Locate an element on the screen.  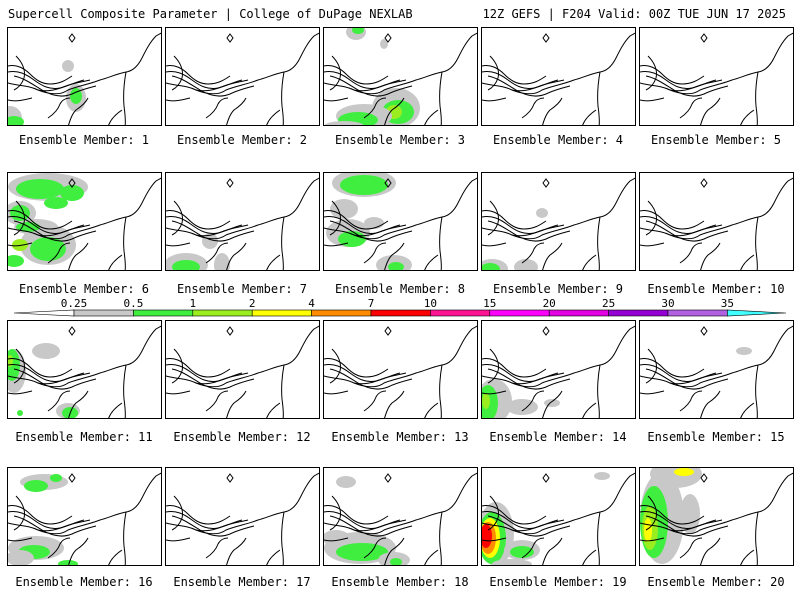
ensemble-member-label: Ensemble Member: 7 is located at coordinates (242, 289).